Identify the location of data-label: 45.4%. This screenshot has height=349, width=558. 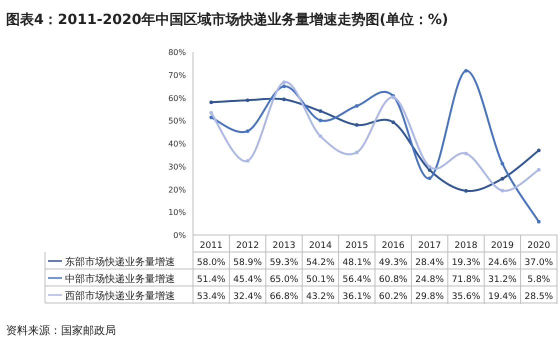
(247, 280).